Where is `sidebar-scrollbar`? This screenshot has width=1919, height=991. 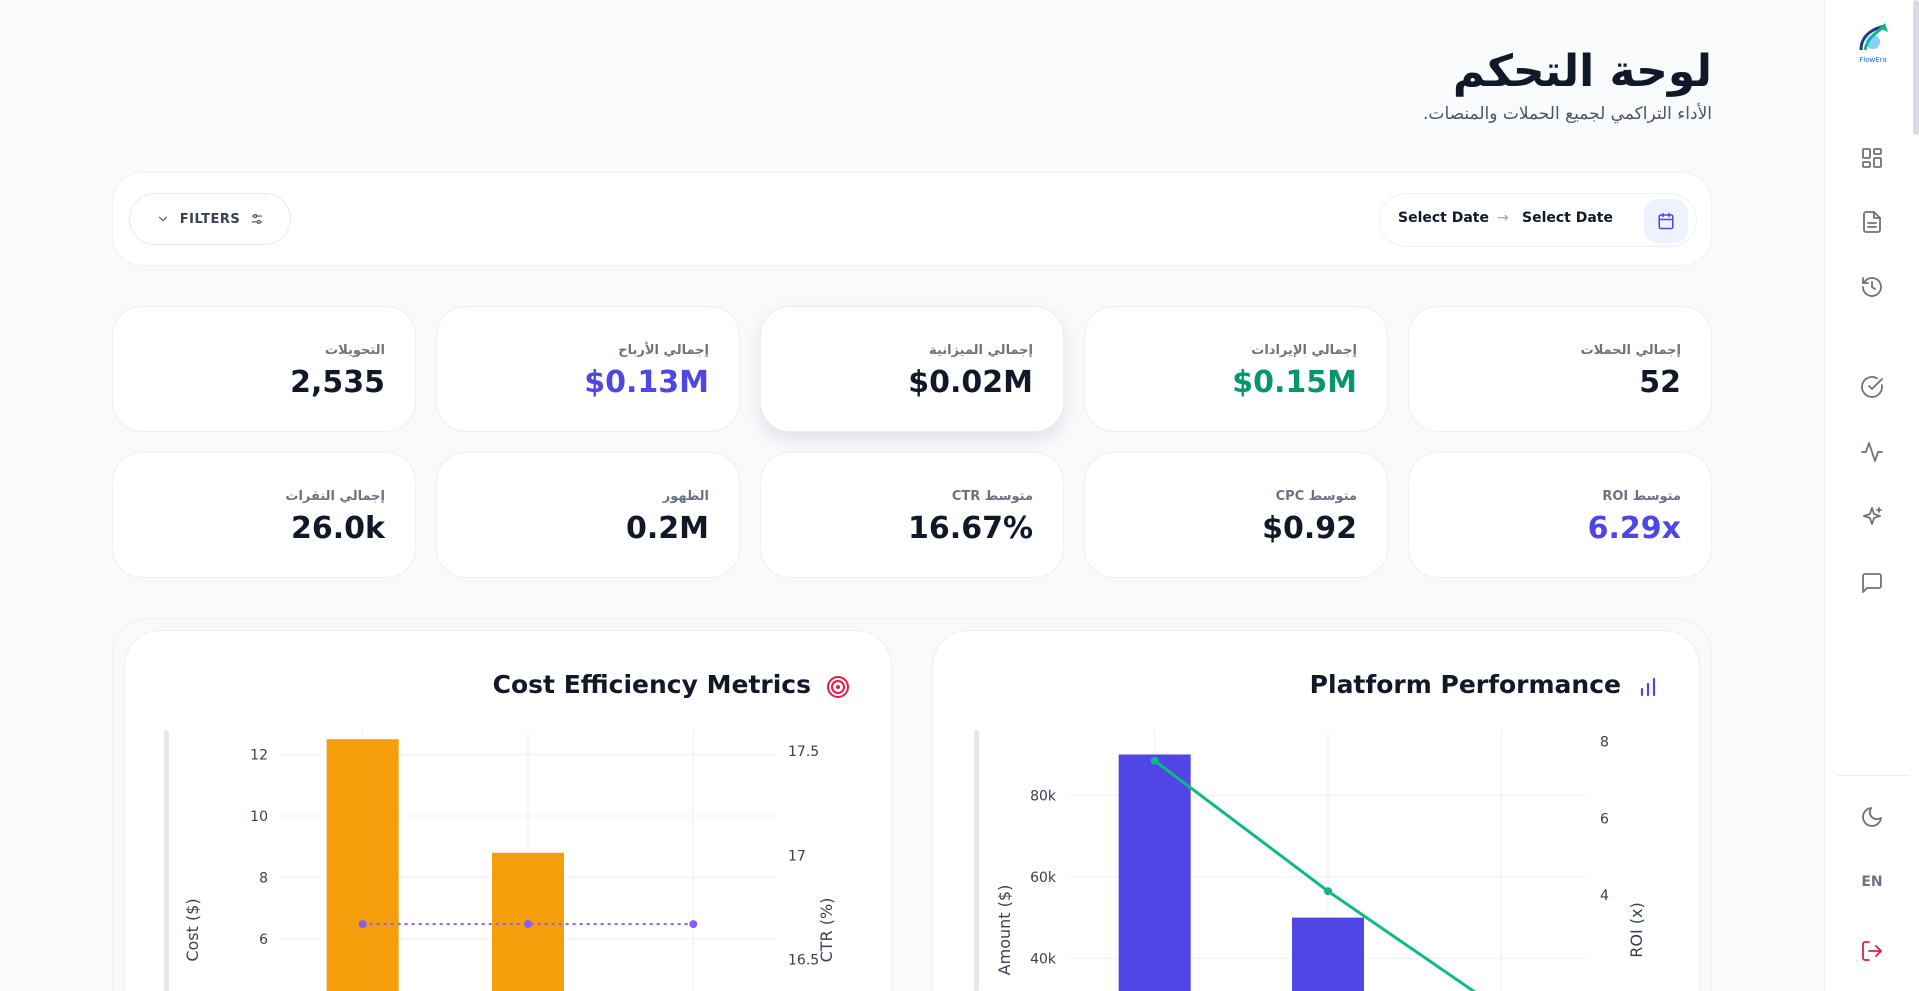 sidebar-scrollbar is located at coordinates (1916, 67).